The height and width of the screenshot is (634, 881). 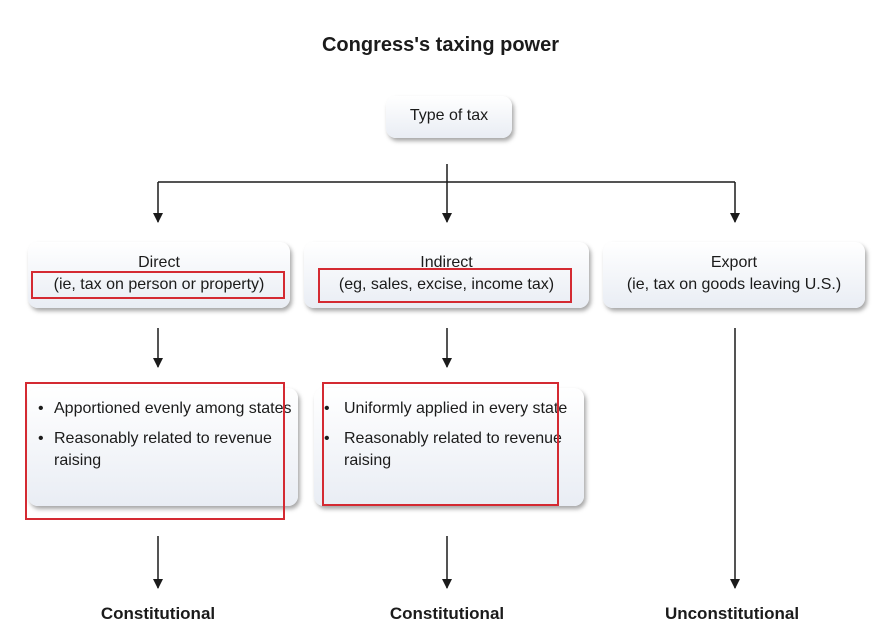 I want to click on result-direct: Constitutional, so click(x=158, y=613).